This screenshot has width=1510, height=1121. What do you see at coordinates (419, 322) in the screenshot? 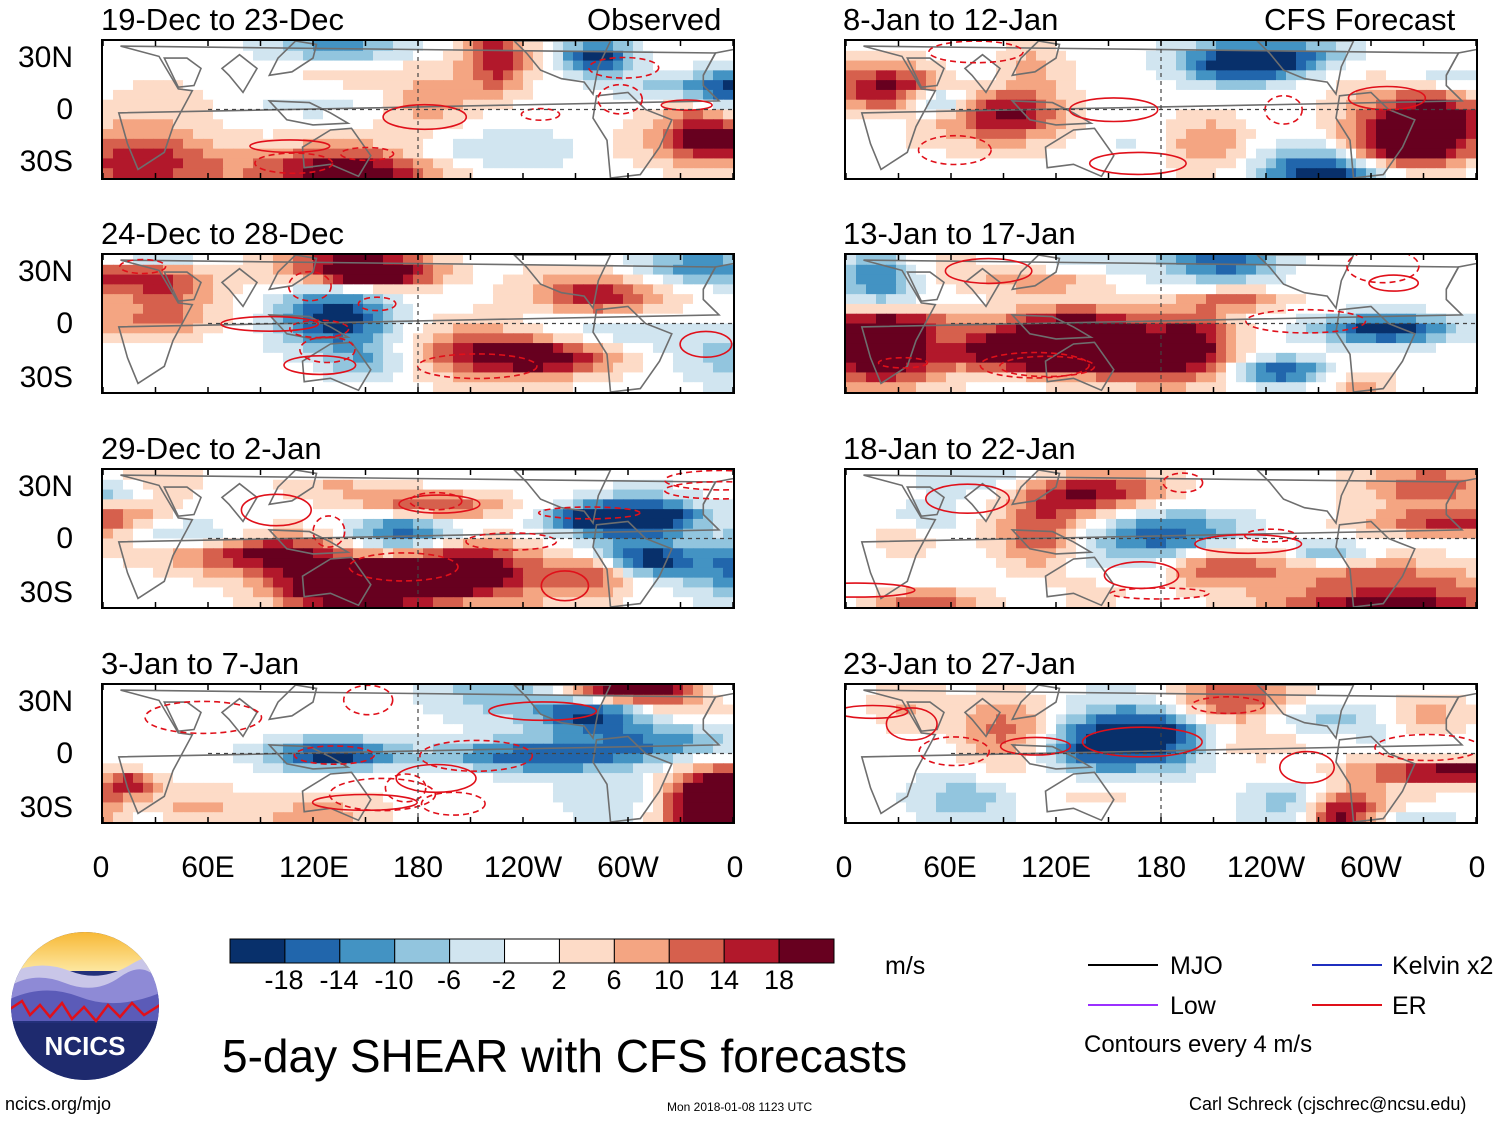
I see `continent-outline` at bounding box center [419, 322].